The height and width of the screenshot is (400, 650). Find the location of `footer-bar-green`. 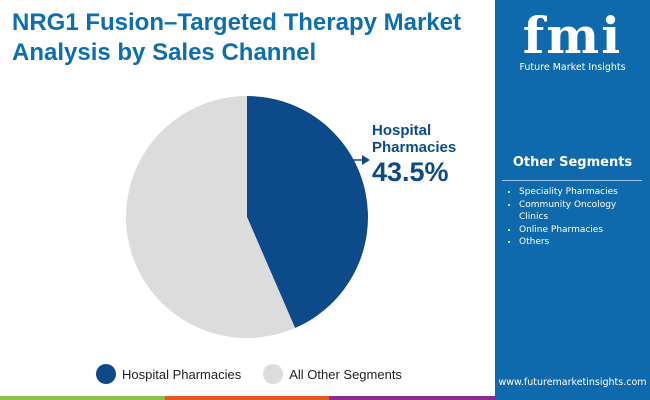

footer-bar-green is located at coordinates (82, 398).